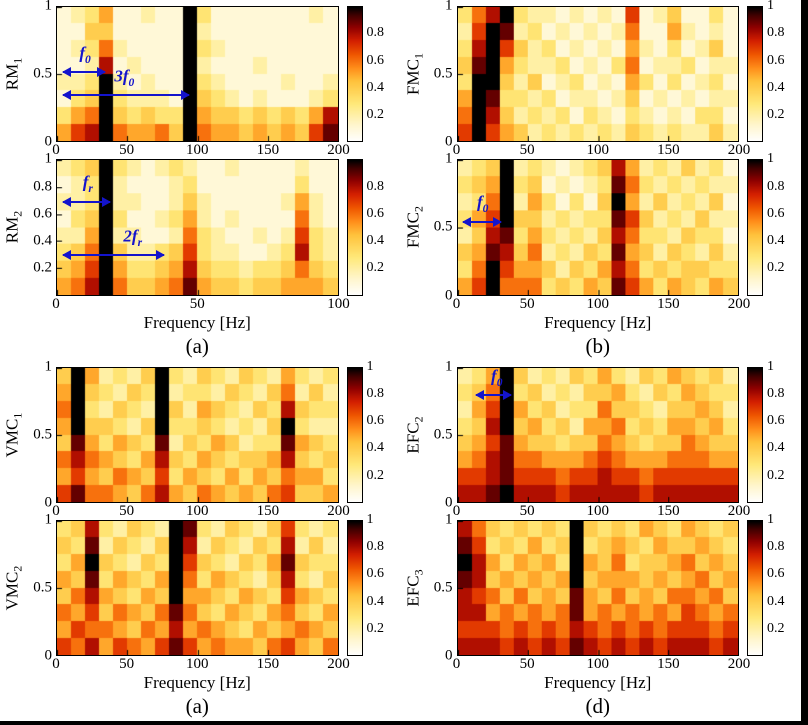  I want to click on panel-vmc2: VMC2 1 0.5 0 0 50 100 150 200 1 0.8 0.6 0.4 0.2, so click(200, 592).